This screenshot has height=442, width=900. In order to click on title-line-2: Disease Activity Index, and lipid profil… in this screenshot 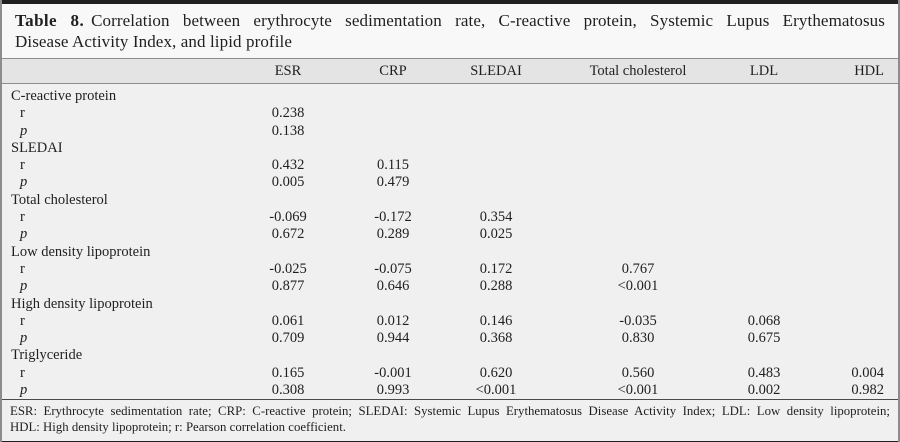, I will do `click(153, 41)`.